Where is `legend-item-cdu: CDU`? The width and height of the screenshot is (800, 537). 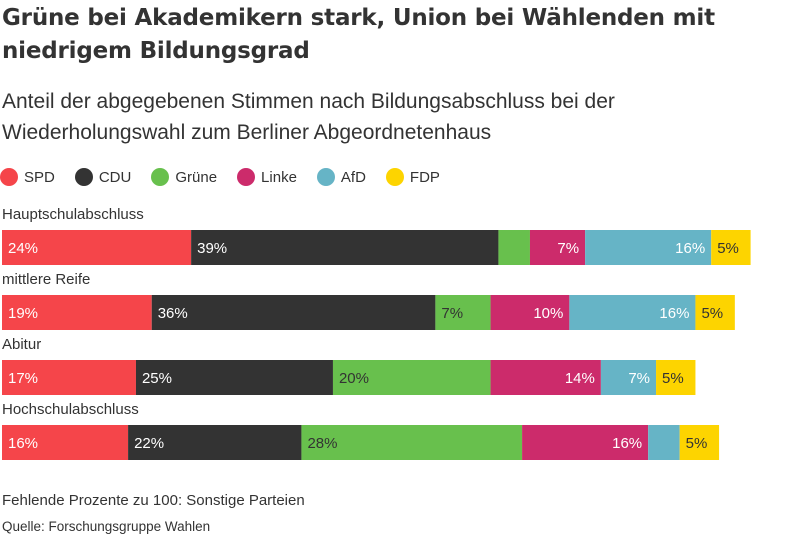 legend-item-cdu: CDU is located at coordinates (103, 177).